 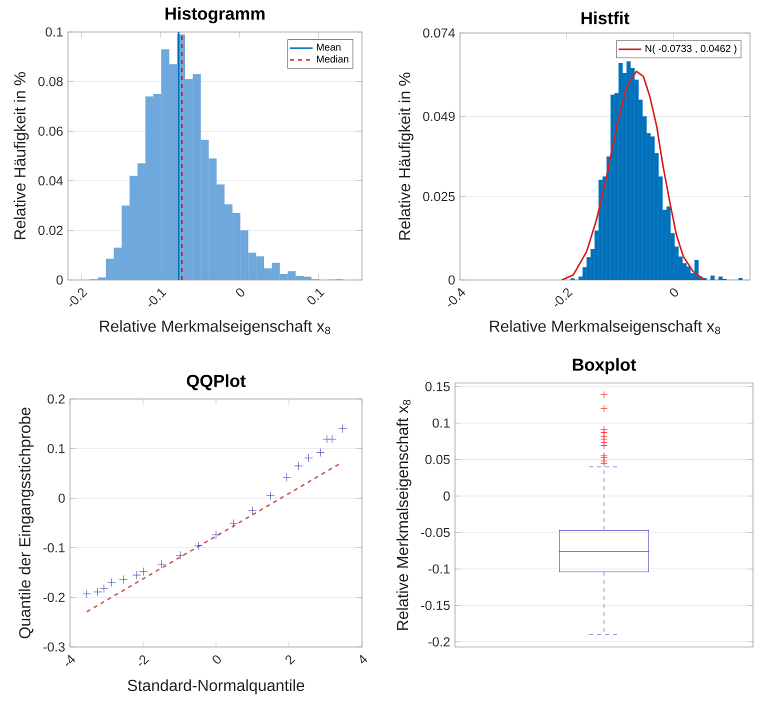 What do you see at coordinates (50, 181) in the screenshot?
I see `y-tick-label: 0.04` at bounding box center [50, 181].